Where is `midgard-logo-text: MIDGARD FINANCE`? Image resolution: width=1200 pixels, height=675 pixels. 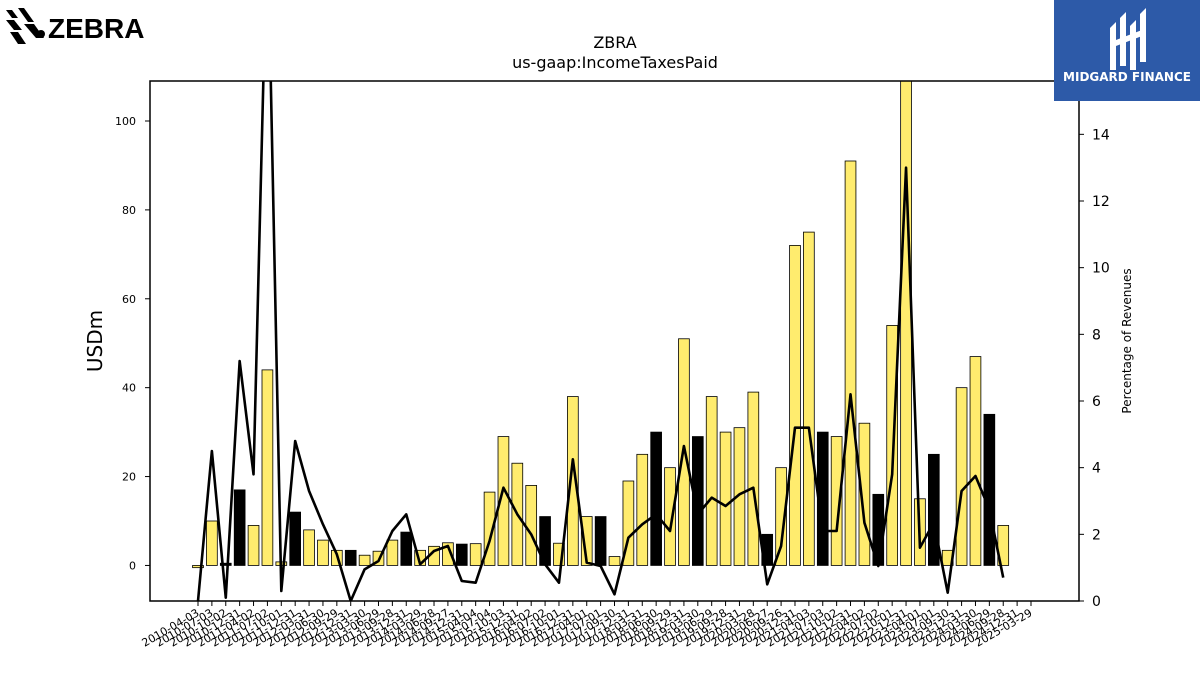
midgard-logo-text: MIDGARD FINANCE is located at coordinates (1127, 77).